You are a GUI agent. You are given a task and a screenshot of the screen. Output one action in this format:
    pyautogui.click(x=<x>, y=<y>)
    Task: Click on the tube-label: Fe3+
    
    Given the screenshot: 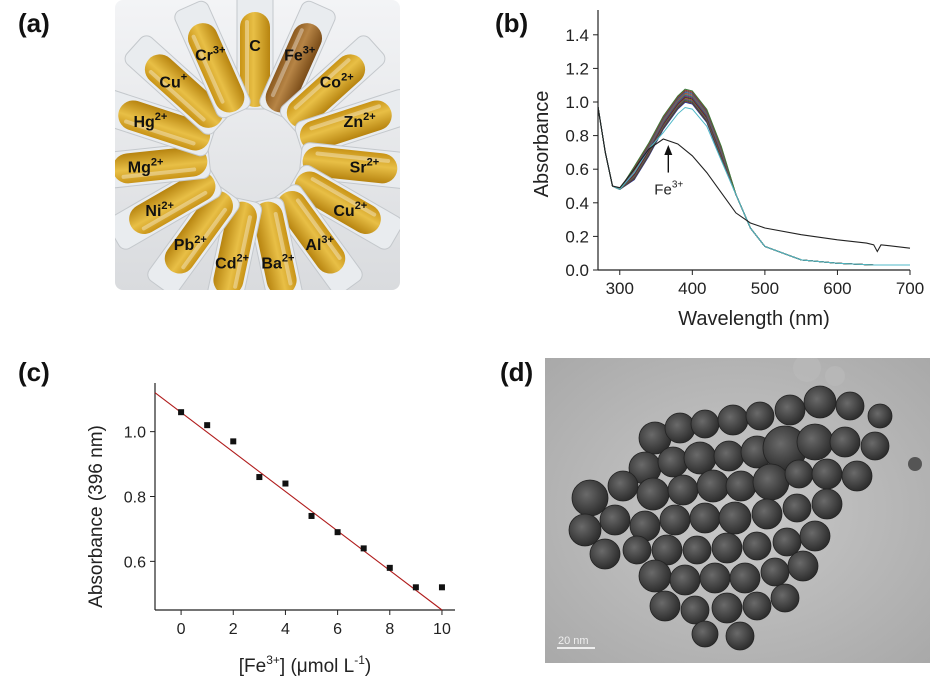 What is the action you would take?
    pyautogui.click(x=299, y=55)
    